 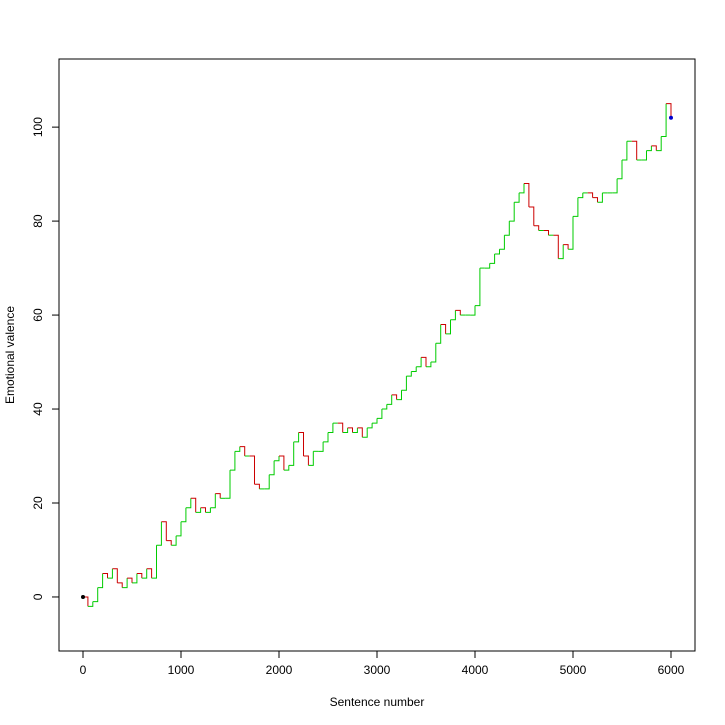 I want to click on x-tick-label: 6000, so click(x=671, y=670).